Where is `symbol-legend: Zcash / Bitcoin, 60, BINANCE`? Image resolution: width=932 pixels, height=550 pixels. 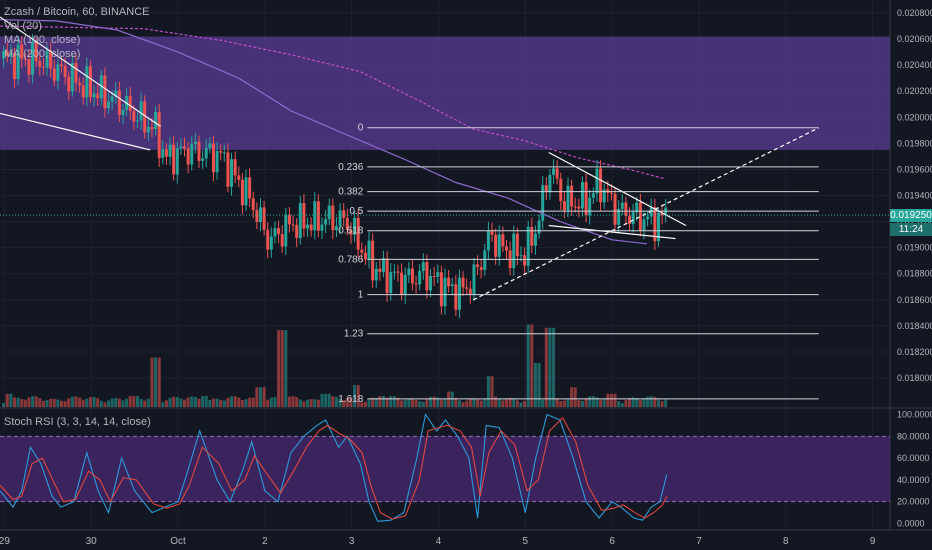 symbol-legend: Zcash / Bitcoin, 60, BINANCE is located at coordinates (77, 12).